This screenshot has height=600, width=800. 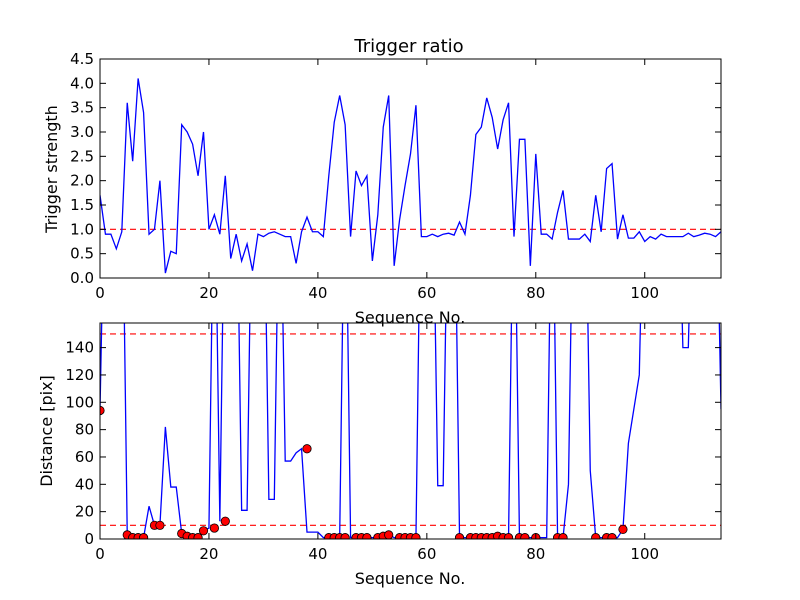 What do you see at coordinates (82, 108) in the screenshot?
I see `y-tick-label: 3.5` at bounding box center [82, 108].